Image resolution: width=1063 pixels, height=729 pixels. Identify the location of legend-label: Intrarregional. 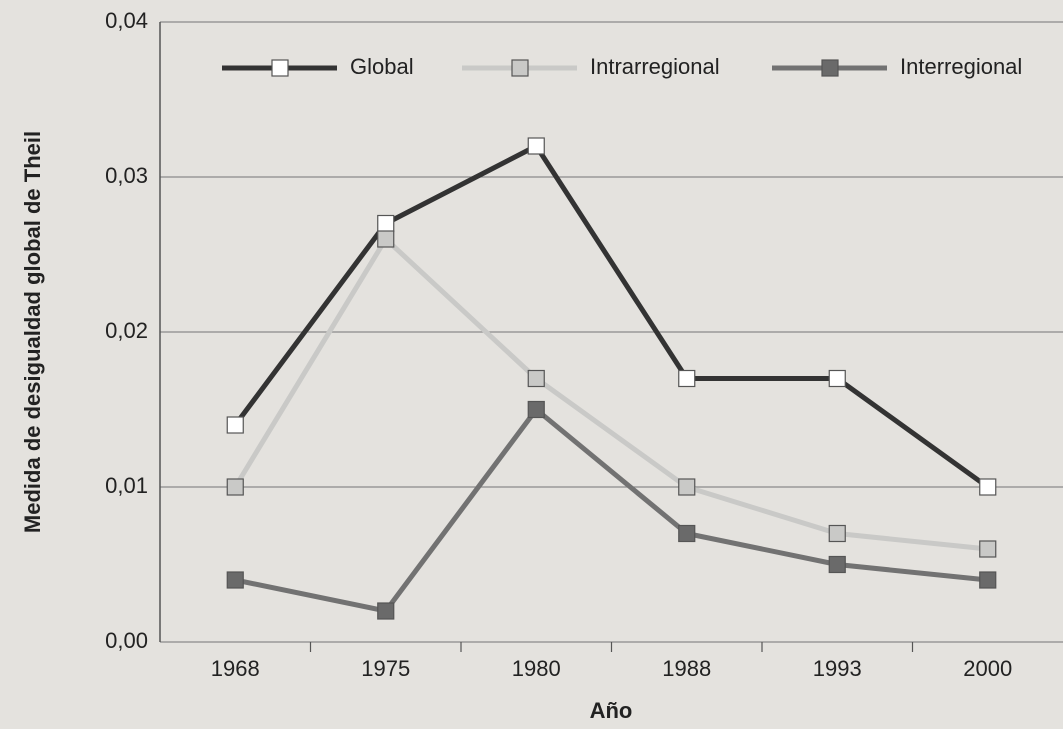
(655, 66).